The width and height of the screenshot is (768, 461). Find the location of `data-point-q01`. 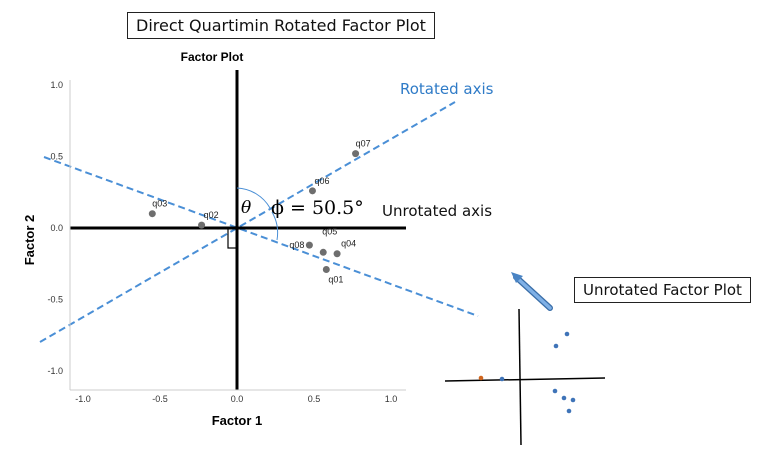

data-point-q01 is located at coordinates (326, 269).